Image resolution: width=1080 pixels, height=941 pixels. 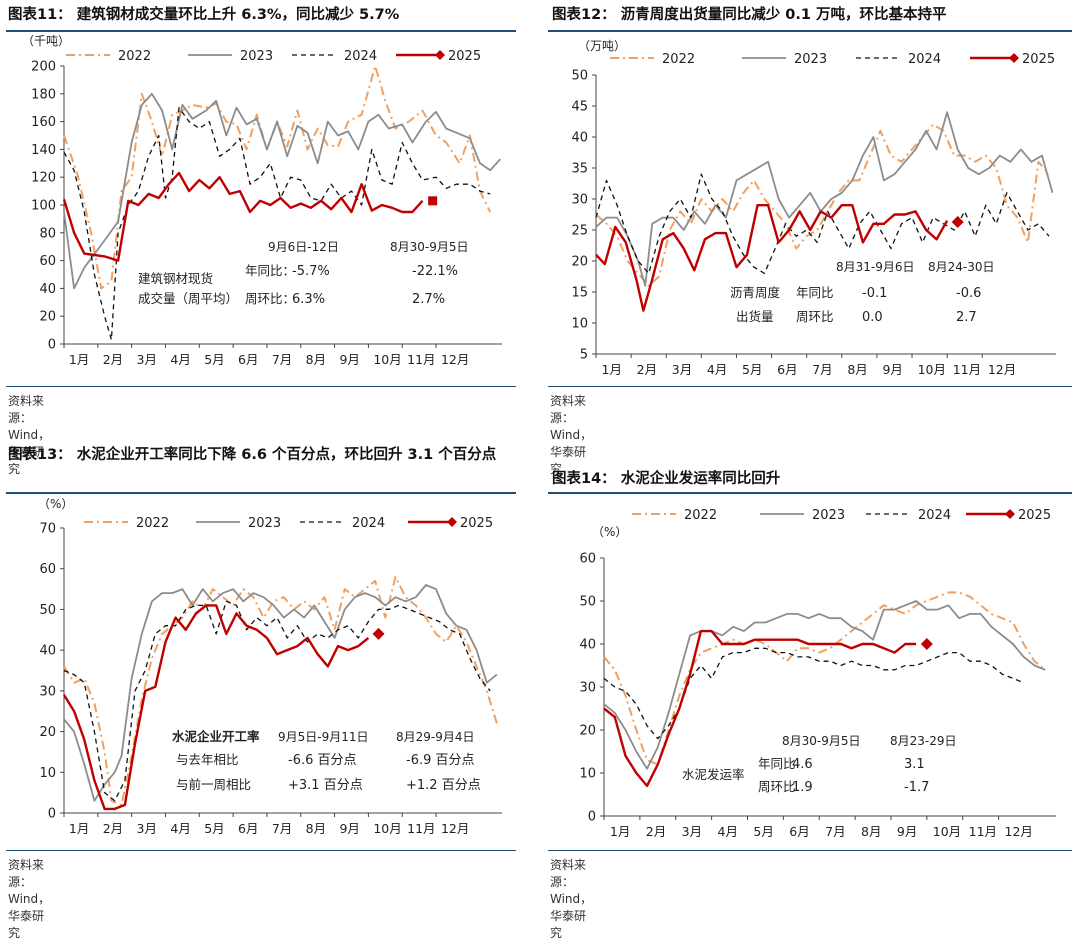 I want to click on table-col-head: 9月5日-9月11日, so click(x=323, y=737).